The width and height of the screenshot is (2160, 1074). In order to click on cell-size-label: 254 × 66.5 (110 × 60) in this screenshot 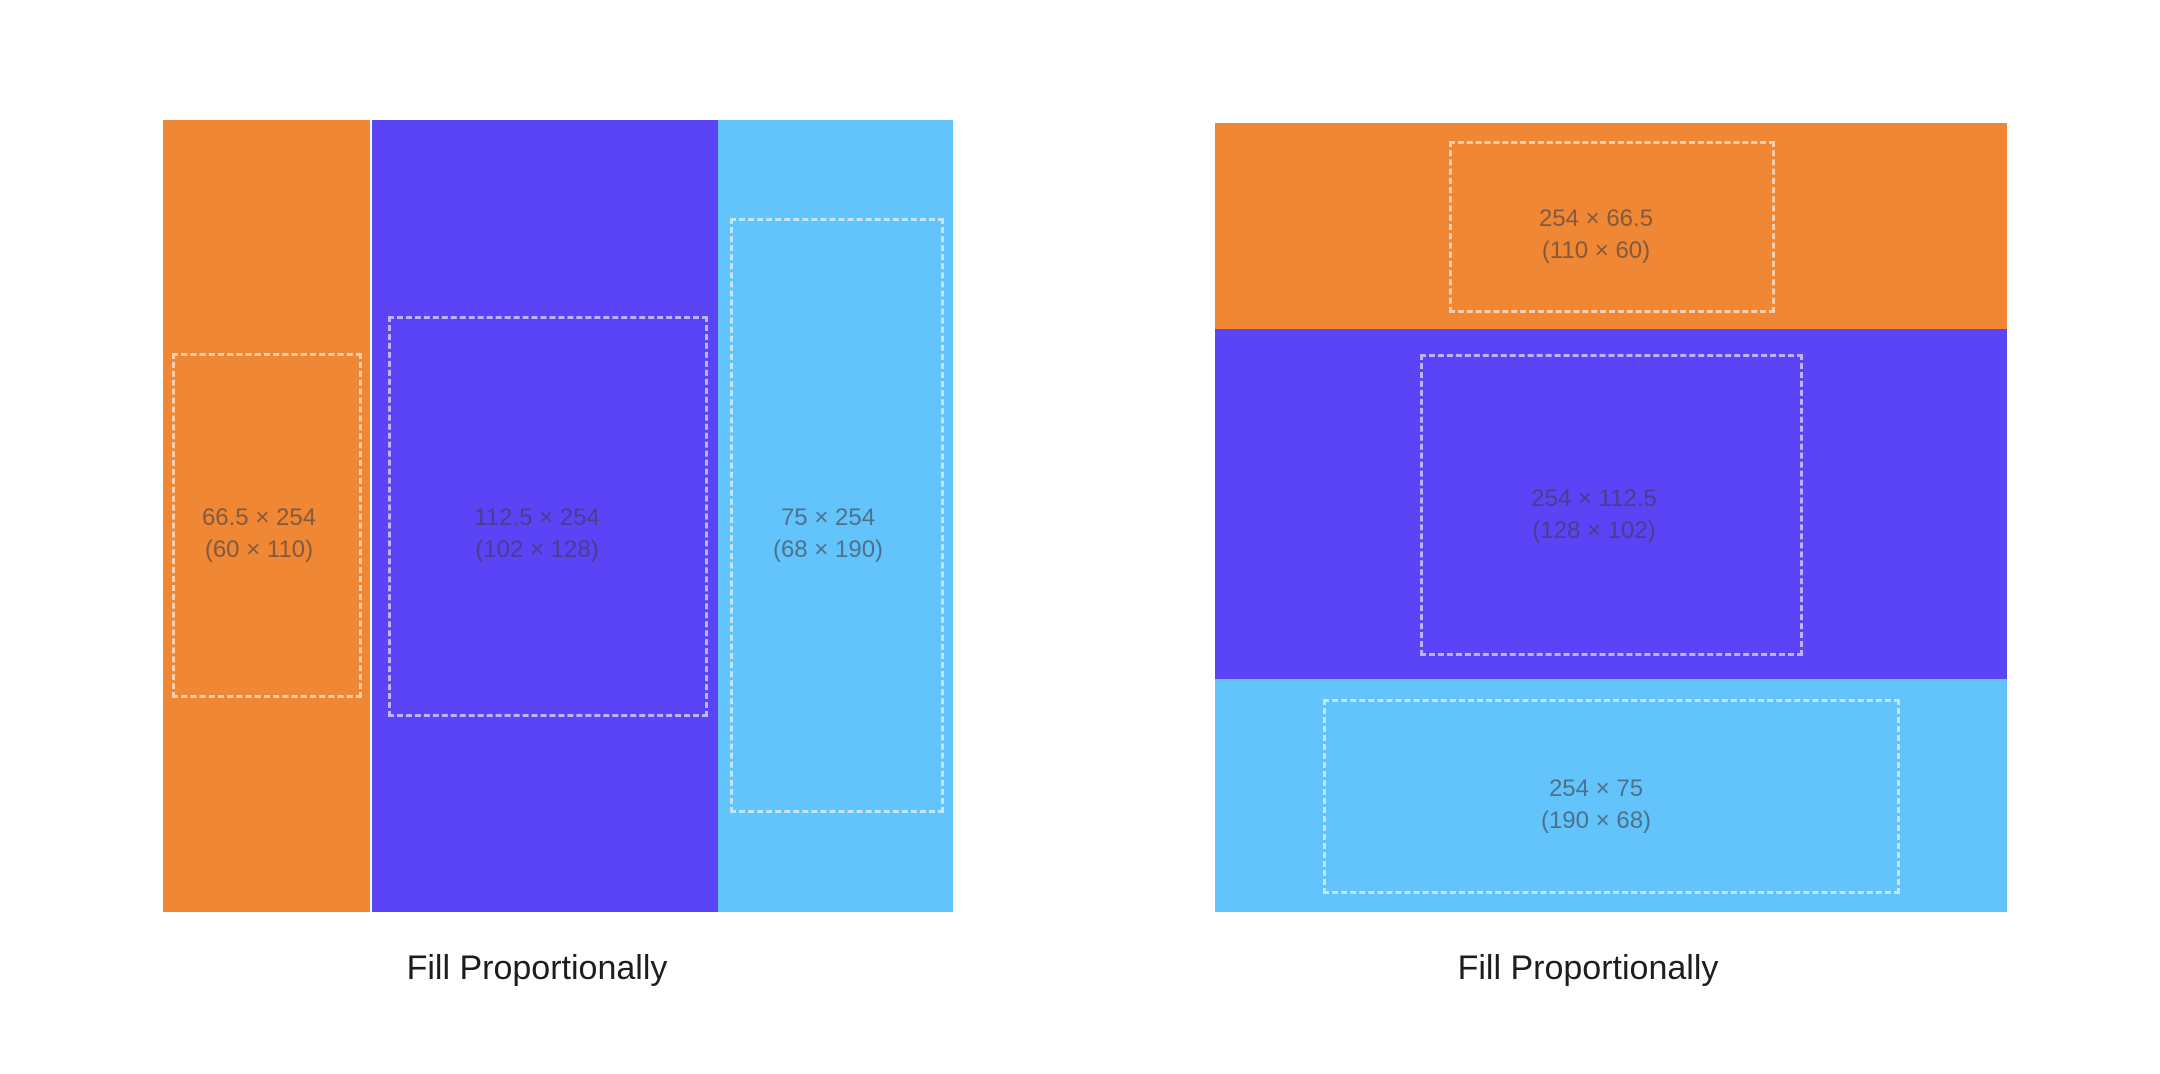, I will do `click(1596, 235)`.